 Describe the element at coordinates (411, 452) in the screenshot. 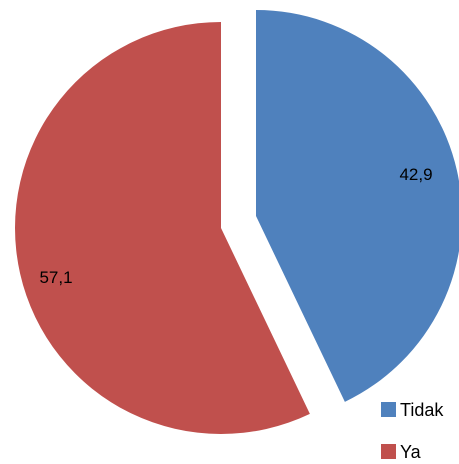

I see `legend-label-ya: Ya` at that location.